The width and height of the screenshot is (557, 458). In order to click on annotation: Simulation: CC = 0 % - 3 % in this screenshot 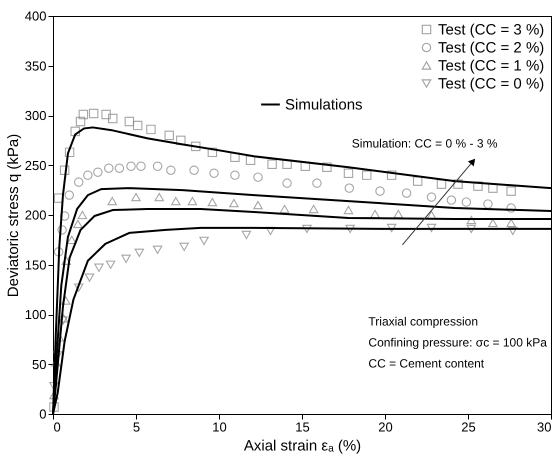, I will do `click(425, 143)`.